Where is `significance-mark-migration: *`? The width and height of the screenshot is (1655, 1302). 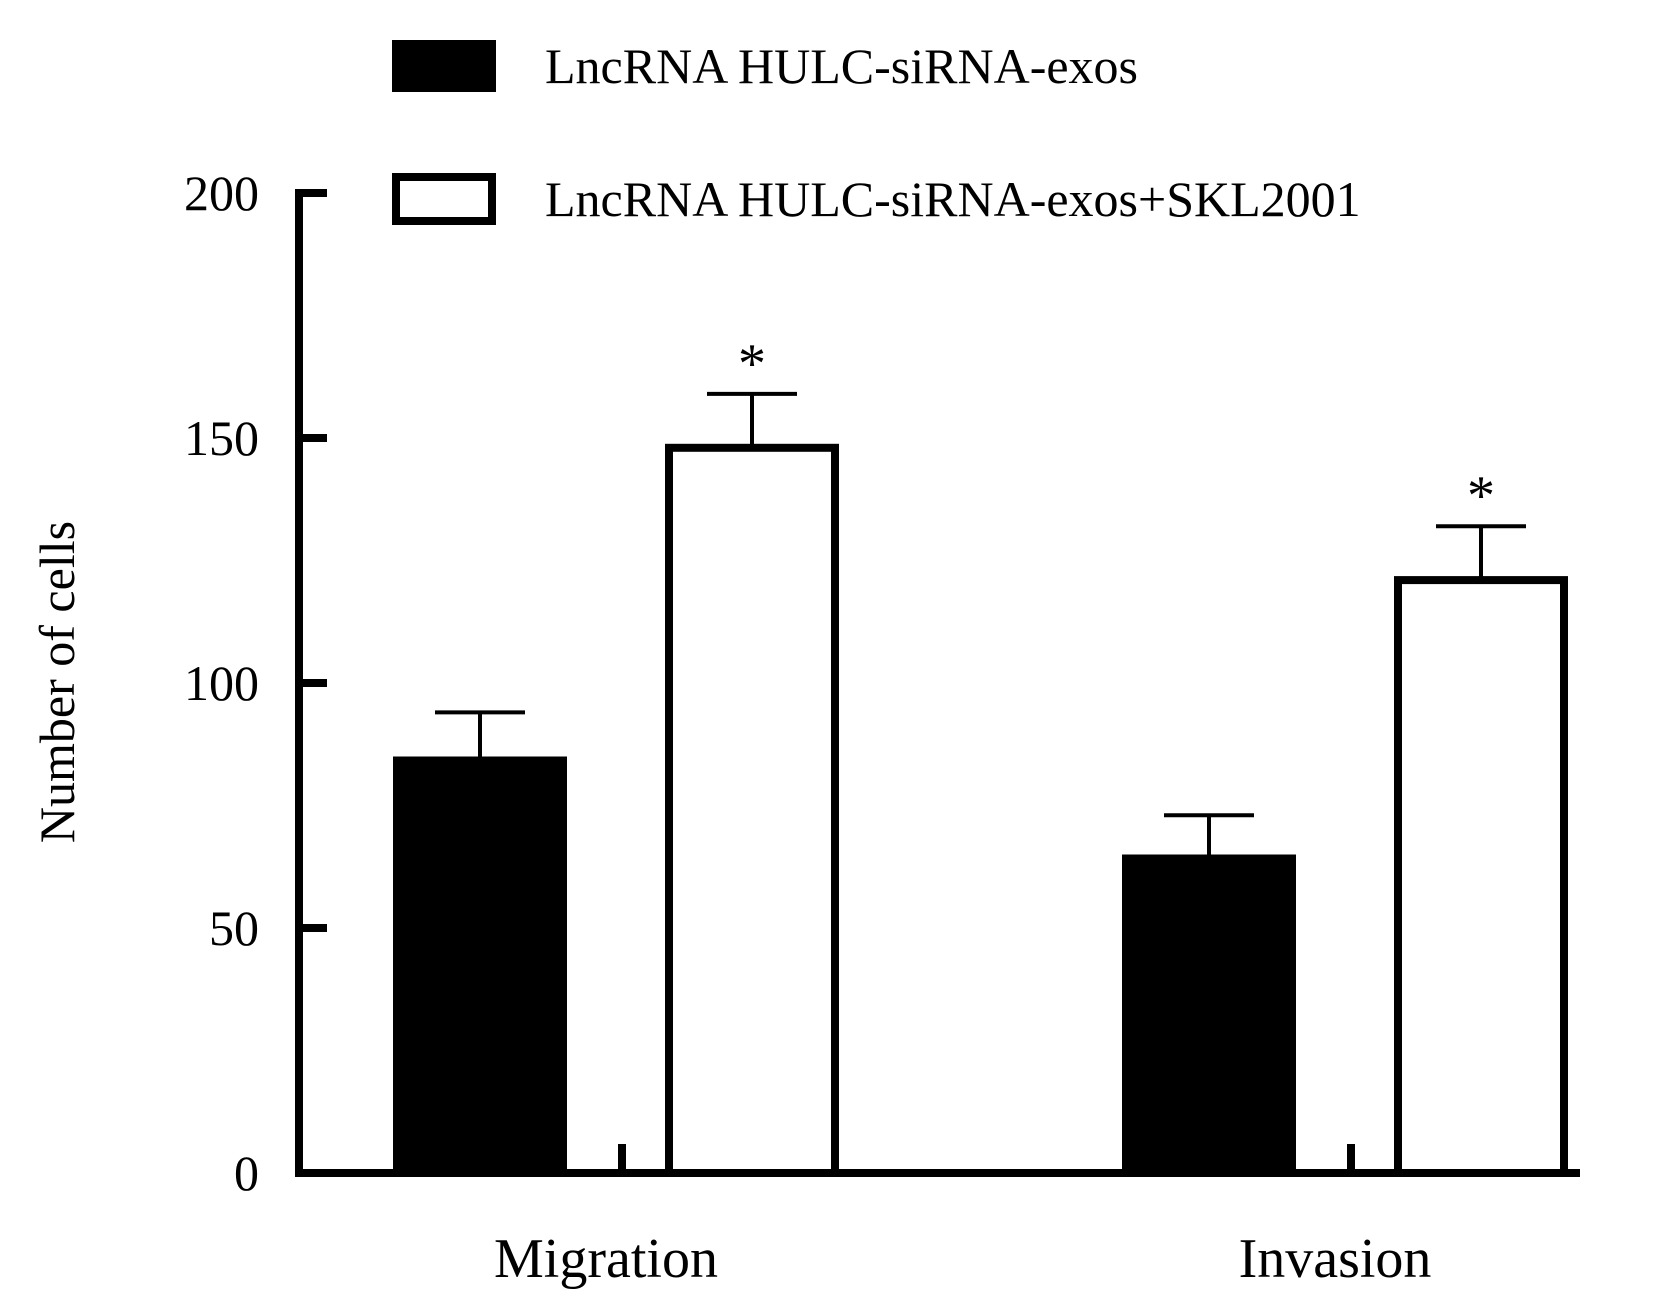 significance-mark-migration: * is located at coordinates (752, 364).